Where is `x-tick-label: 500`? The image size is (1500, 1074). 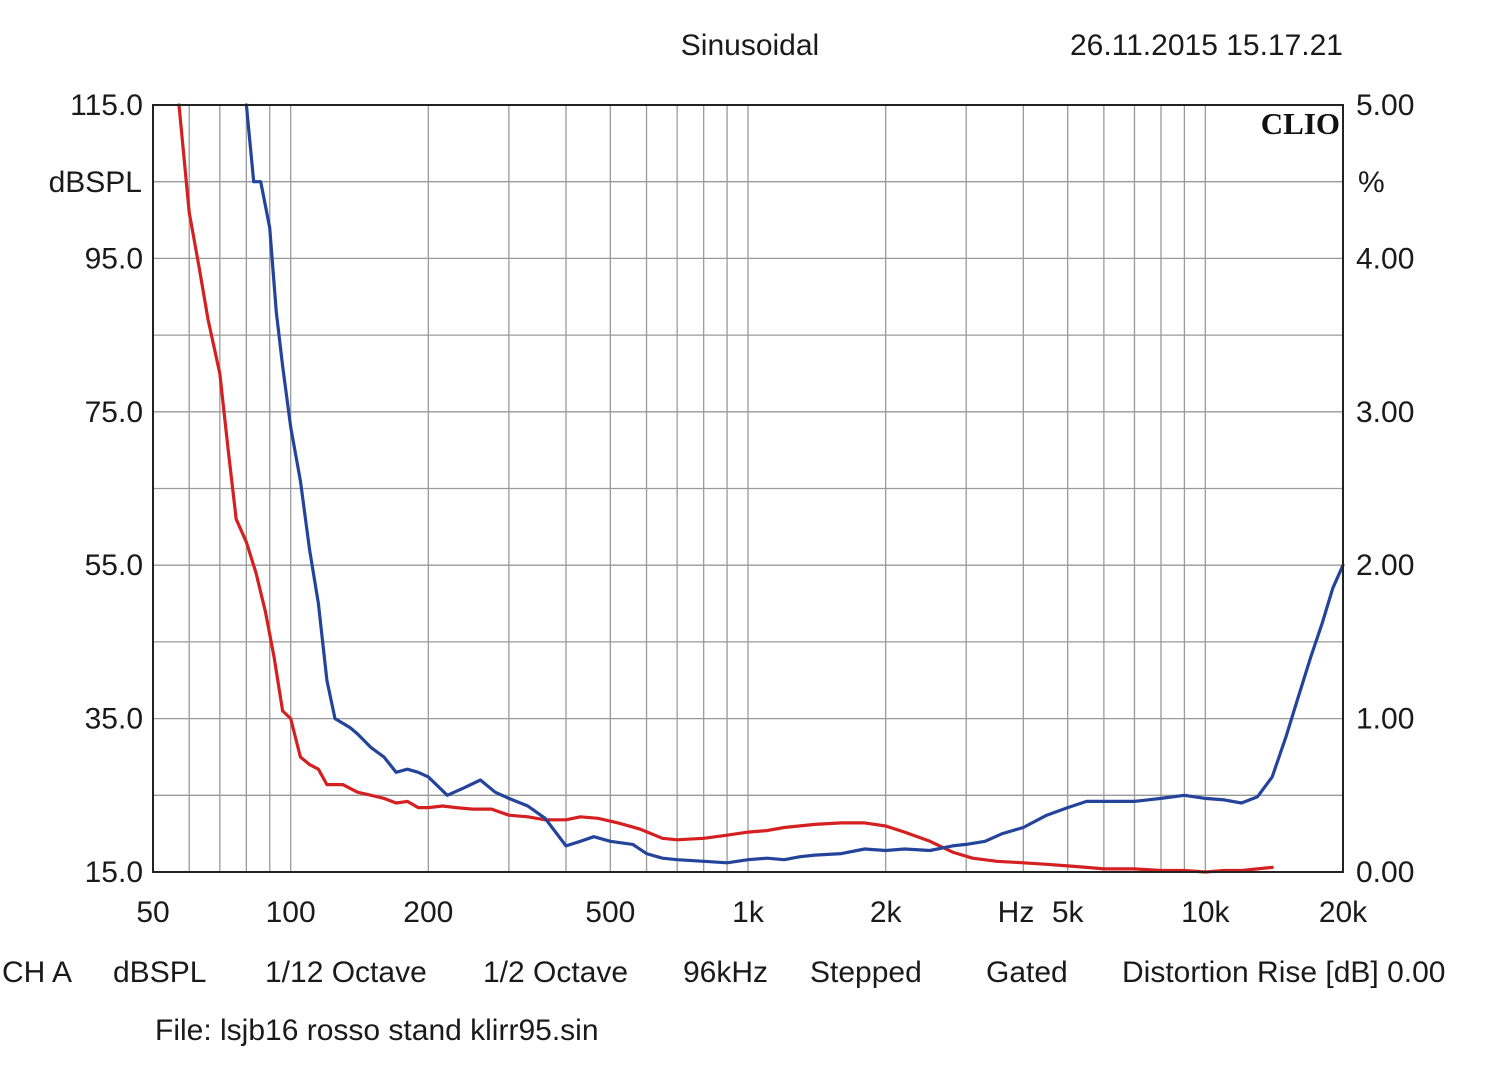 x-tick-label: 500 is located at coordinates (610, 912).